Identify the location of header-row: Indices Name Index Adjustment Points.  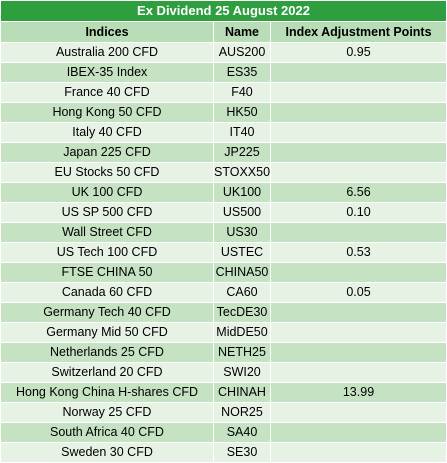
(223, 32).